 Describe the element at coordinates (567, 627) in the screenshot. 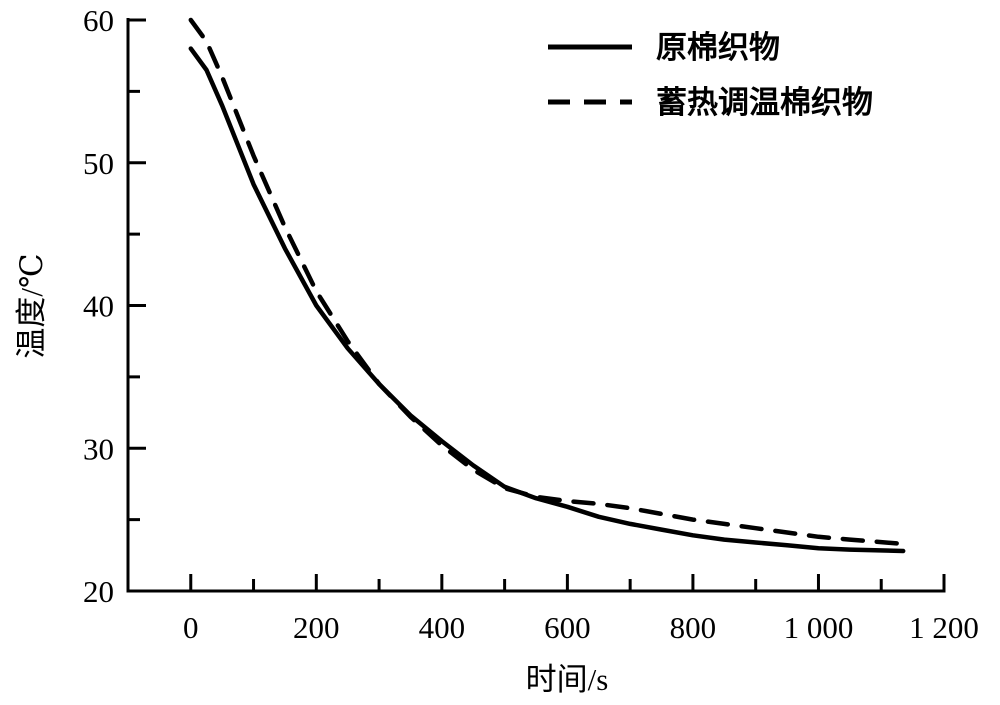

I see `x-tick-label: 600` at that location.